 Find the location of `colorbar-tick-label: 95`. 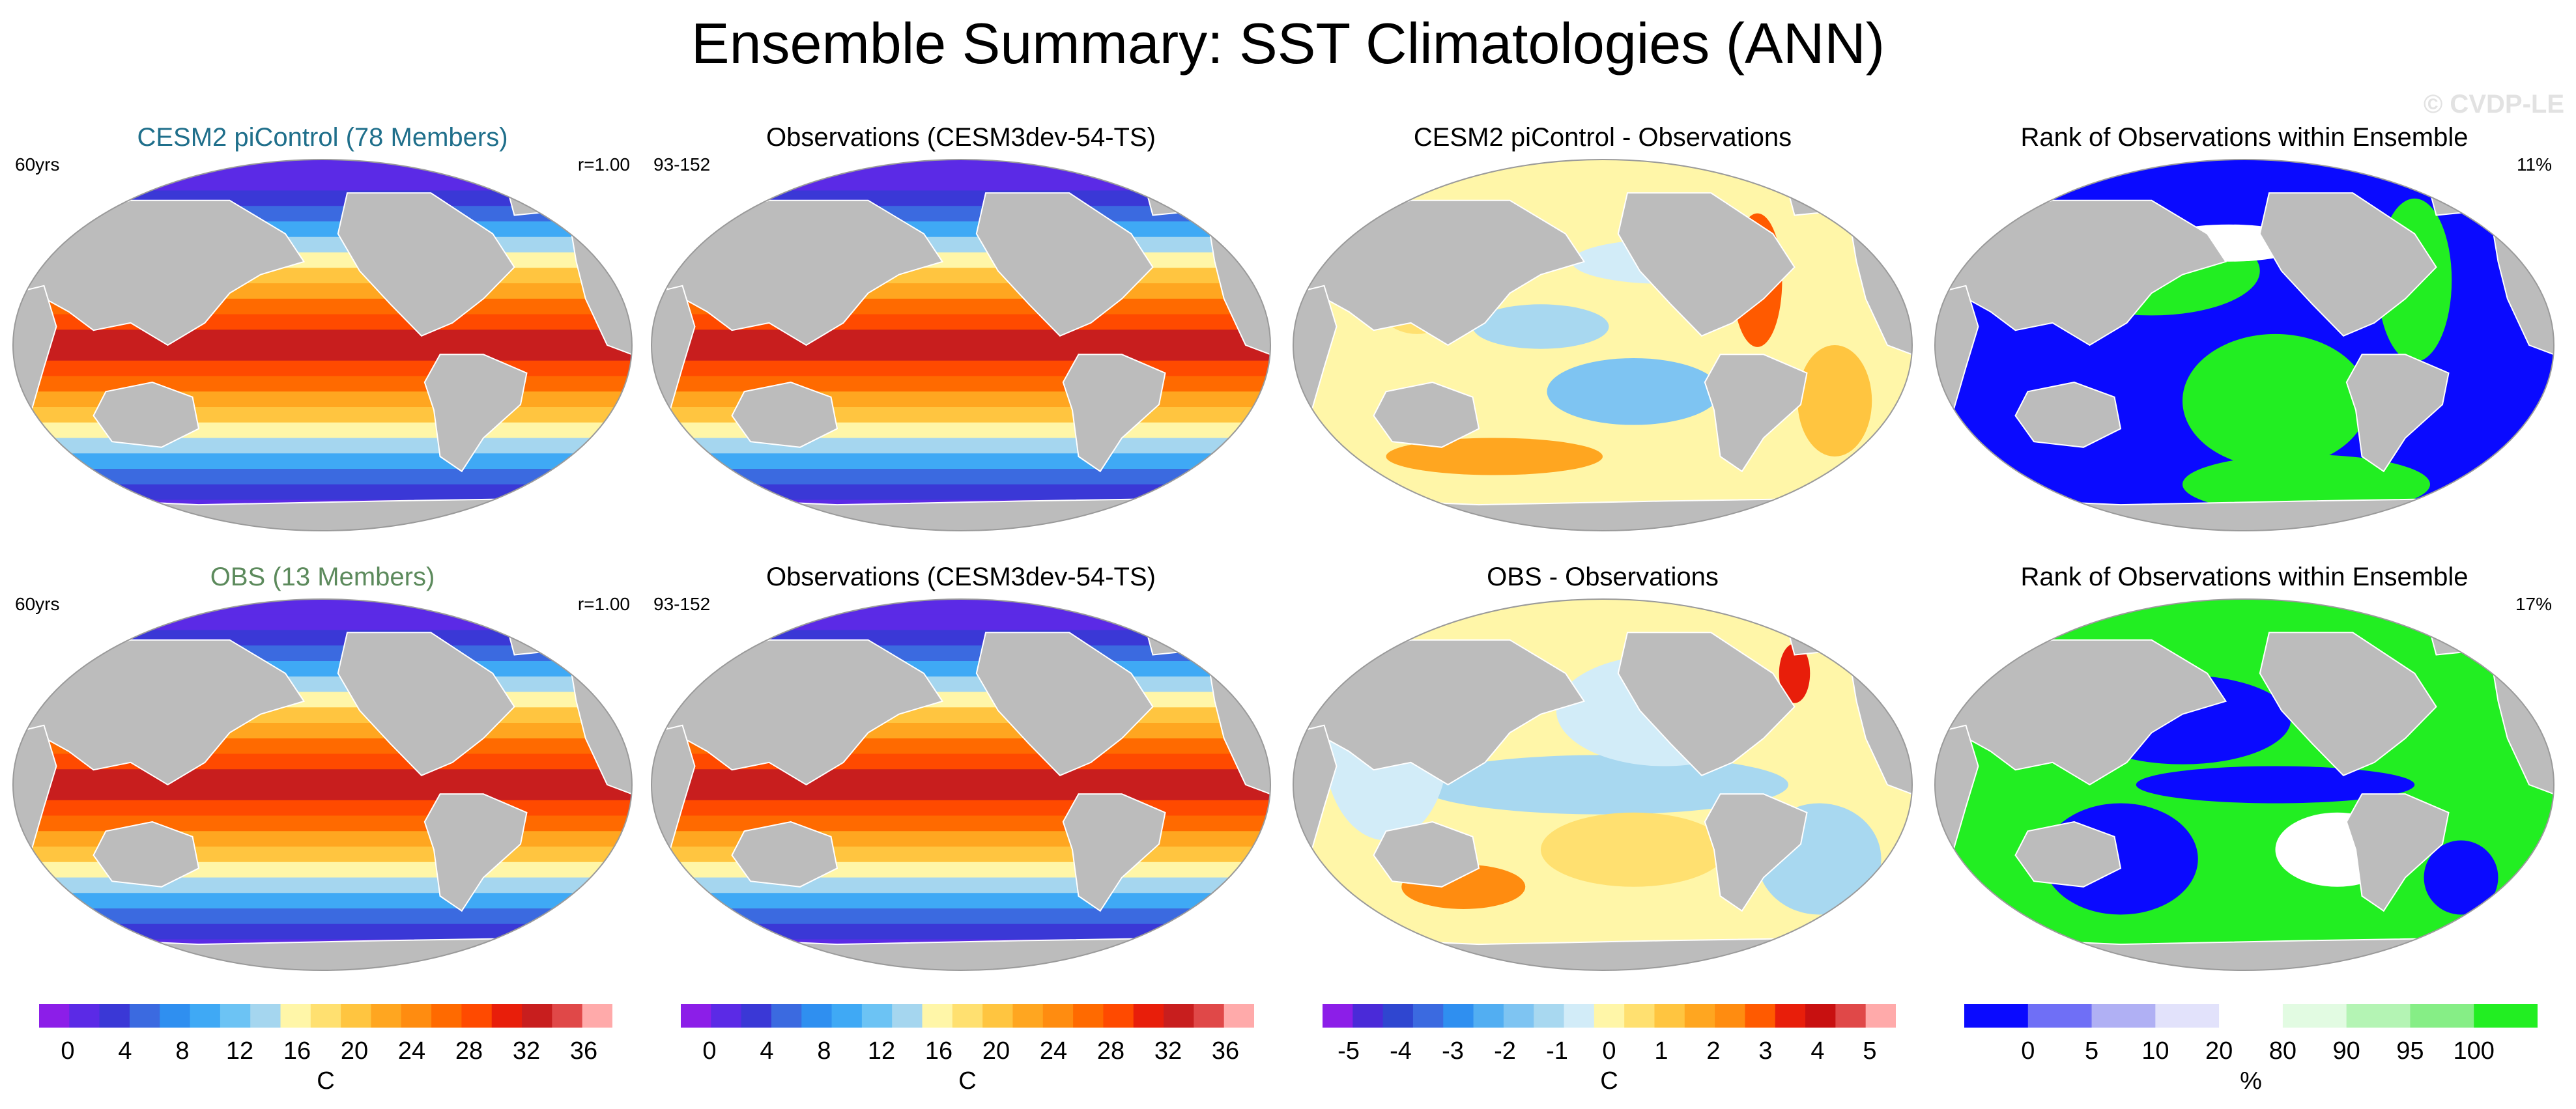

colorbar-tick-label: 95 is located at coordinates (2410, 1051).